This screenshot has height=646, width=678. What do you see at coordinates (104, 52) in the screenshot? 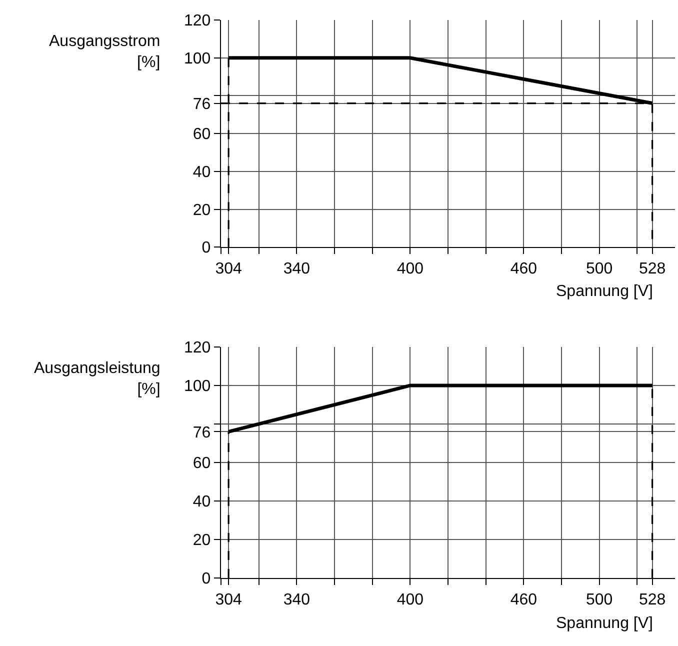
I see `y-axis-title: Ausgangsstrom [%]` at bounding box center [104, 52].